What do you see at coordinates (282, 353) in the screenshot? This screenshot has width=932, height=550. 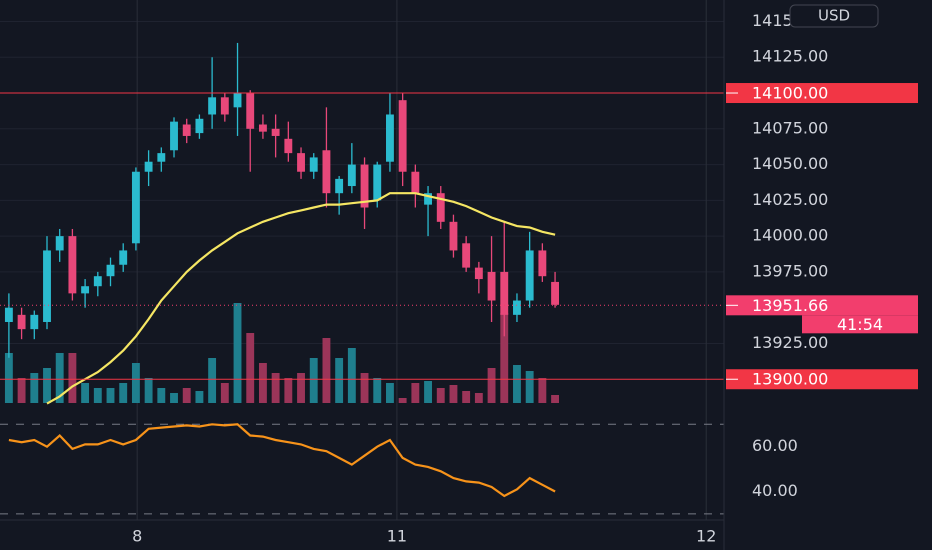 I see `volume-layer` at bounding box center [282, 353].